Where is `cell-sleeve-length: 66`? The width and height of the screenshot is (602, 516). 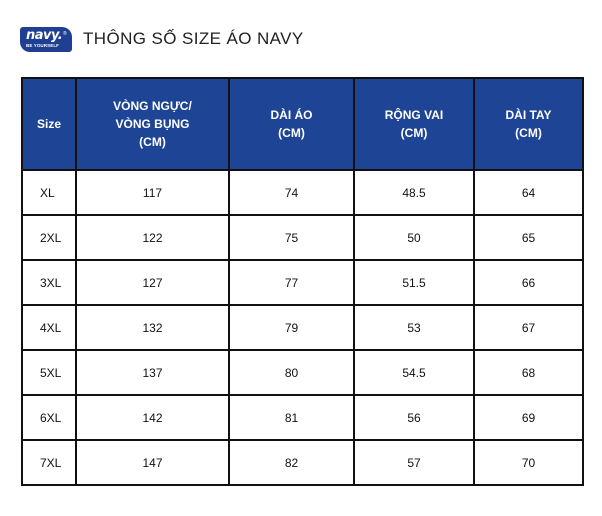
cell-sleeve-length: 66 is located at coordinates (528, 282).